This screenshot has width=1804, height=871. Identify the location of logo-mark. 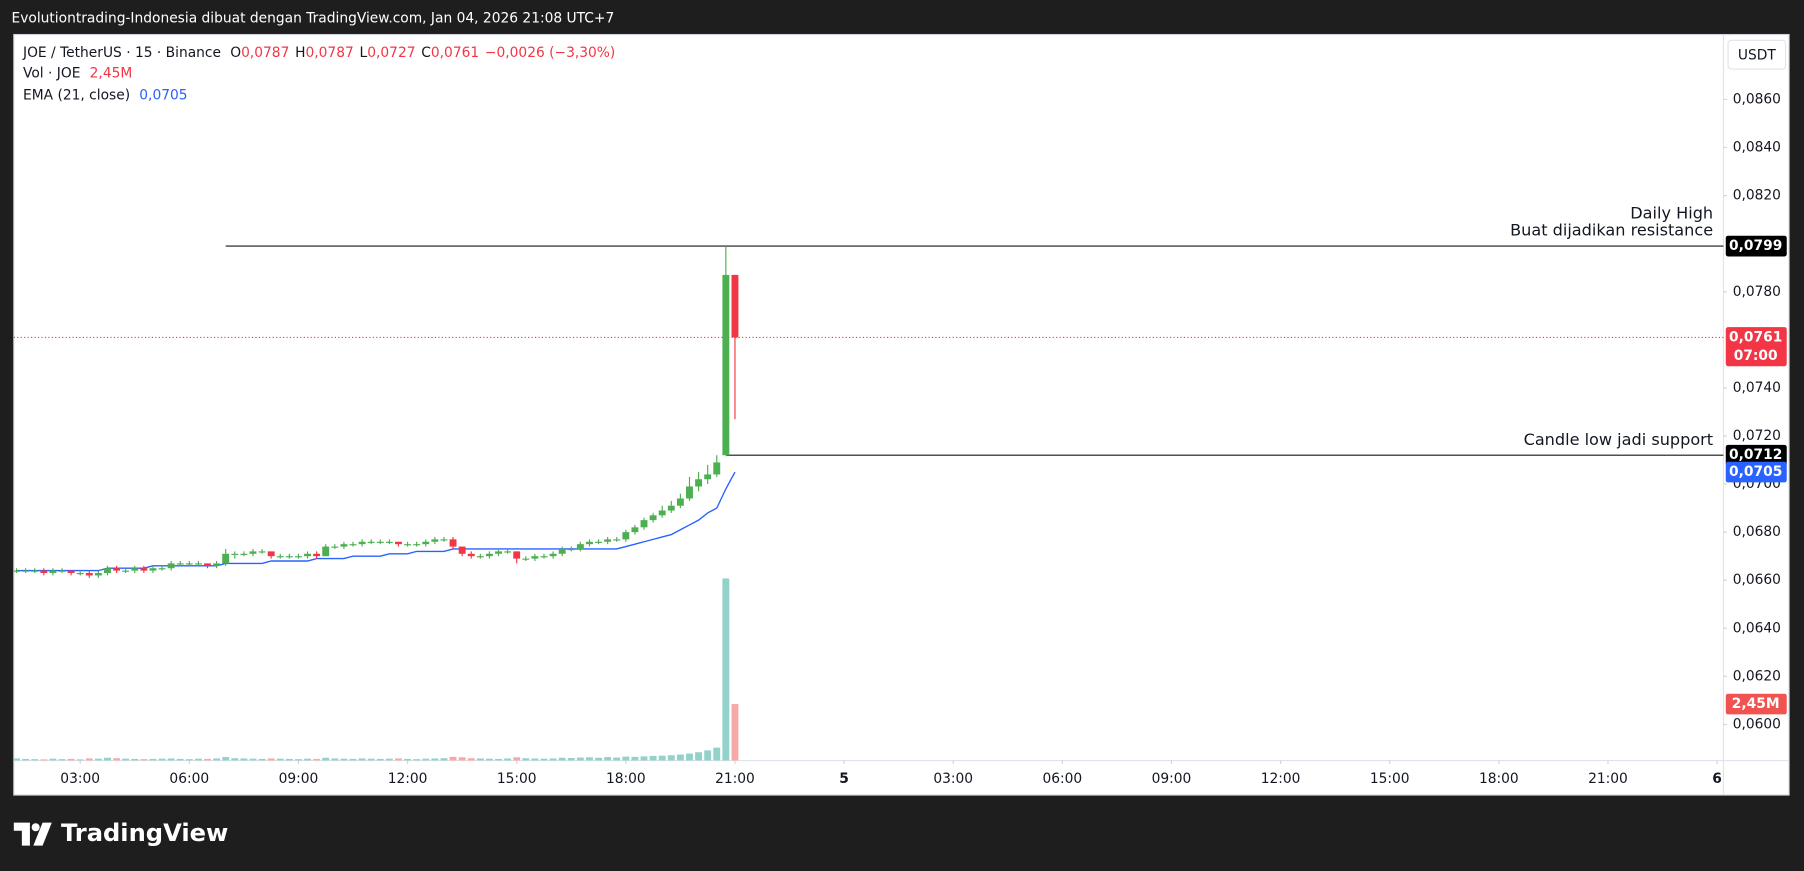
(32, 834).